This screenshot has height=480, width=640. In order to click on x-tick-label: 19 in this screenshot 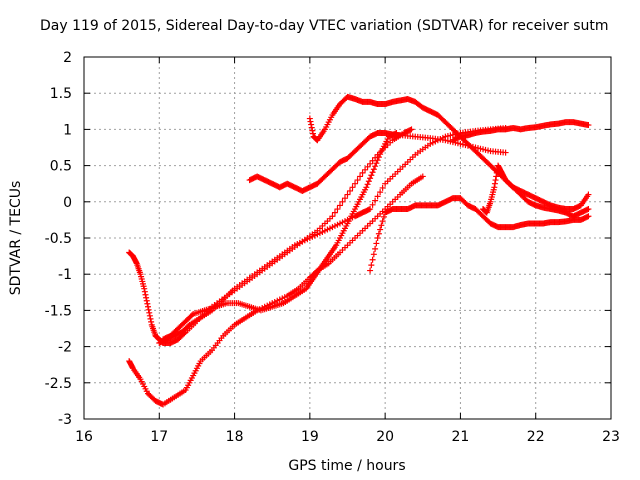, I will do `click(310, 437)`.